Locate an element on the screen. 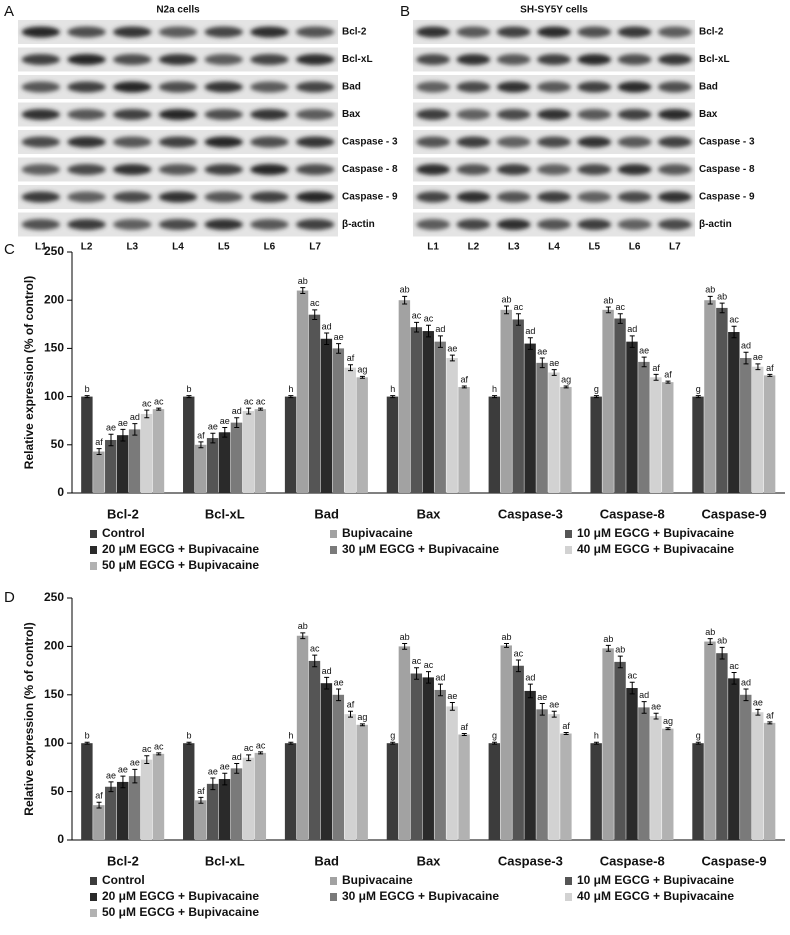 This screenshot has width=790, height=935. row-label: Bcl-2 is located at coordinates (711, 32).